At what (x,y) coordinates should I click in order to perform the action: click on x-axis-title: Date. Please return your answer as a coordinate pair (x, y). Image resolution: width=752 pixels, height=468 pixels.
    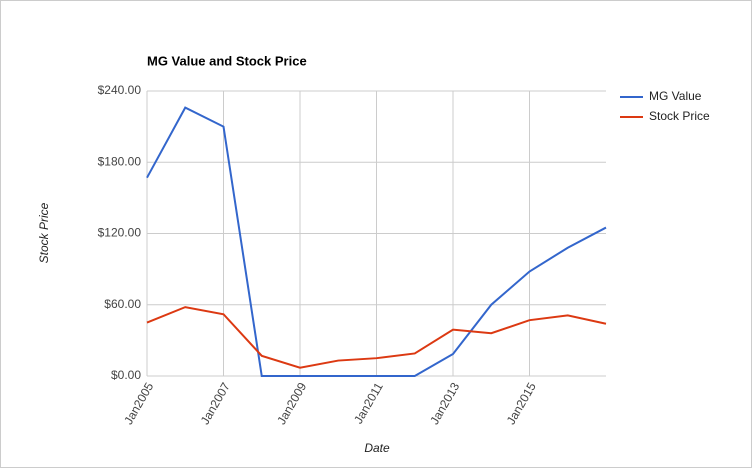
    Looking at the image, I should click on (377, 448).